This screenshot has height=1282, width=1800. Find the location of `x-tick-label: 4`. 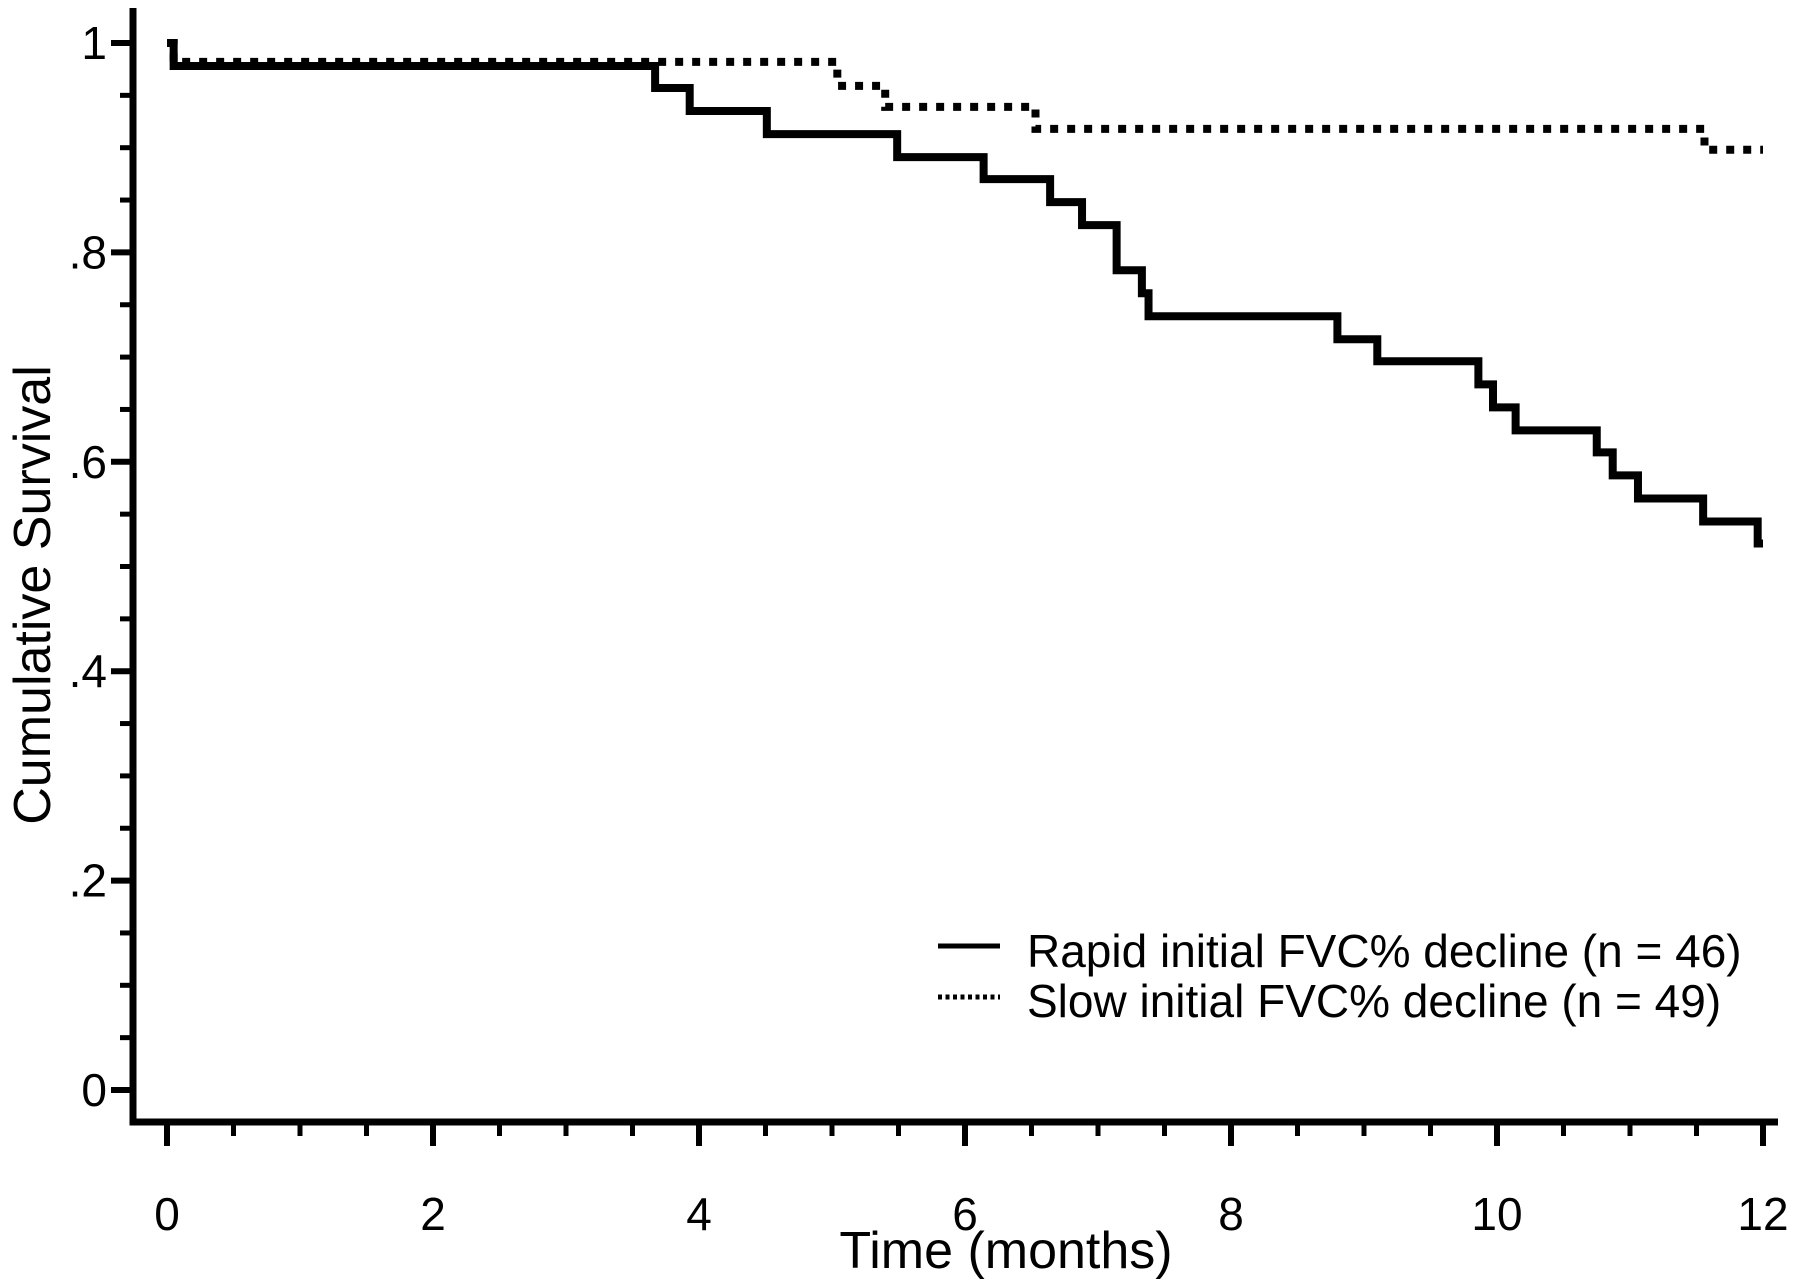

x-tick-label: 4 is located at coordinates (699, 1214).